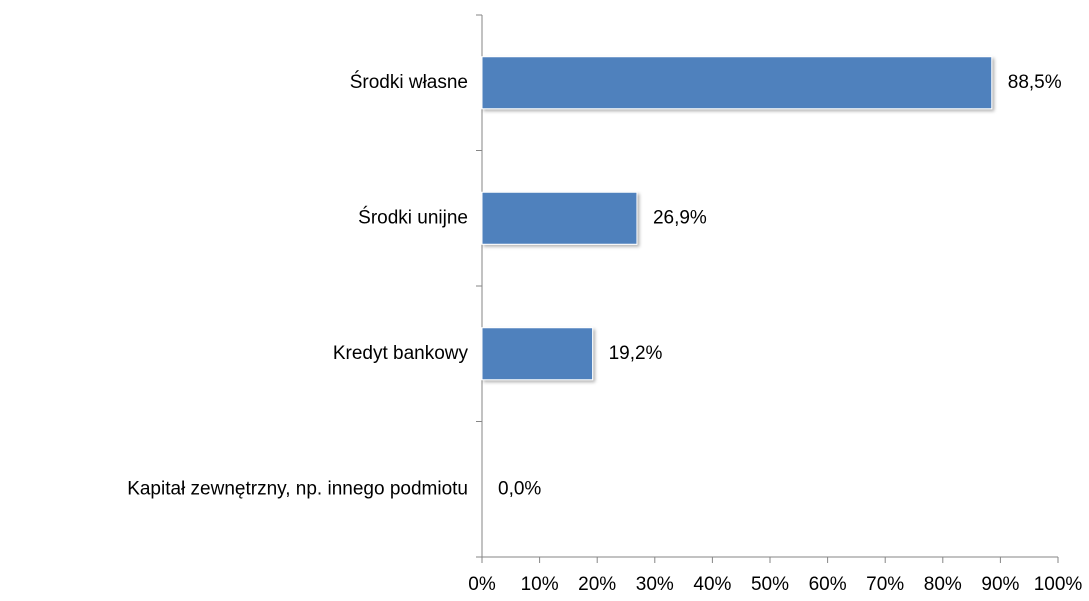  I want to click on category-label: Kredyt bankowy, so click(401, 353).